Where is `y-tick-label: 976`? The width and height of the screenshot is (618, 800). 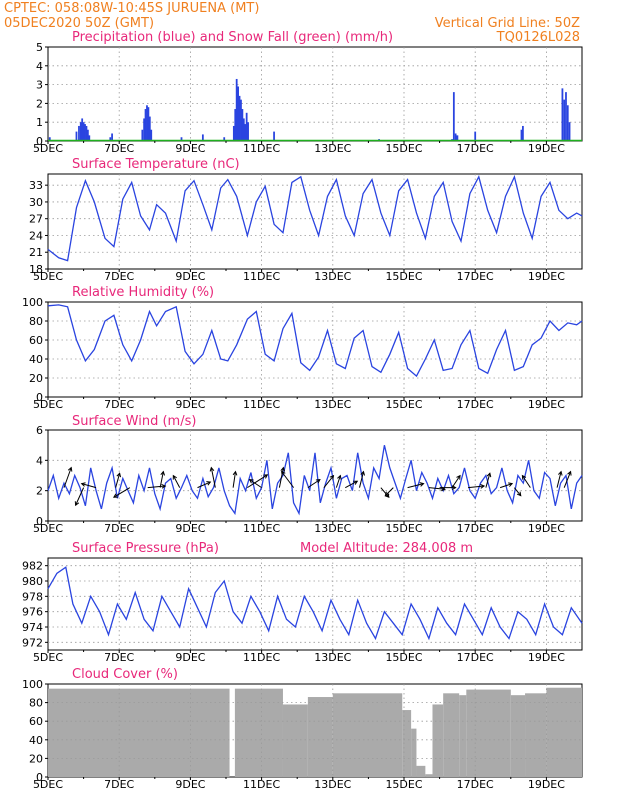
y-tick-label: 976 is located at coordinates (32, 612).